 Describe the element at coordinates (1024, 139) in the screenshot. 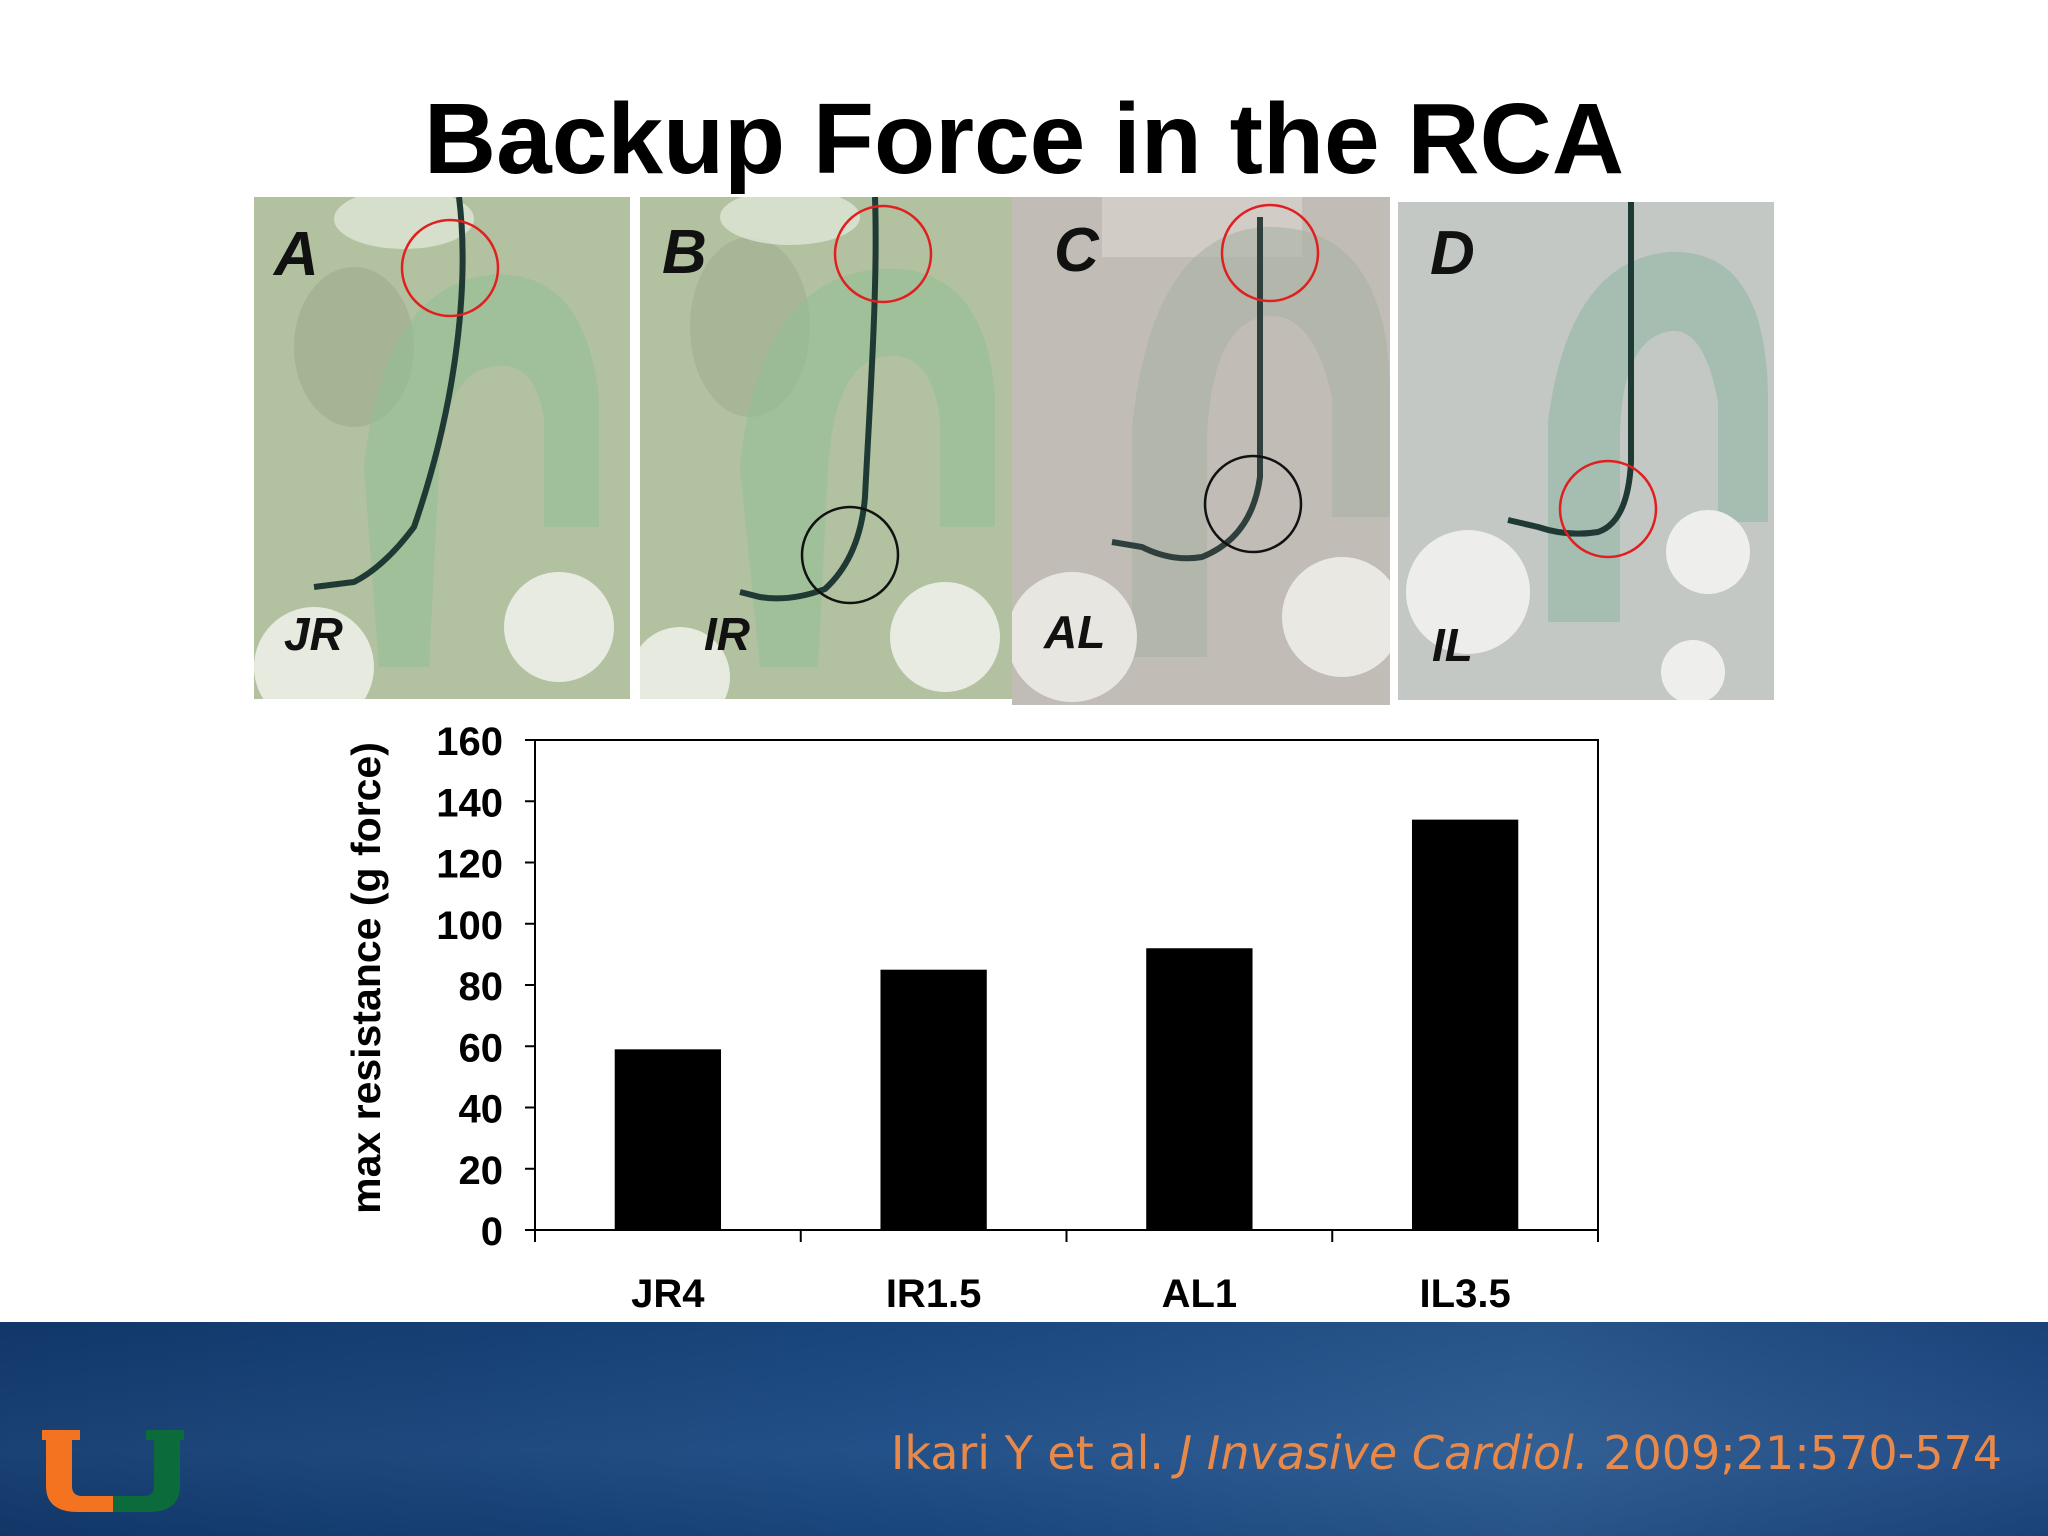

I see `slide-title: Backup Force in the RCA` at that location.